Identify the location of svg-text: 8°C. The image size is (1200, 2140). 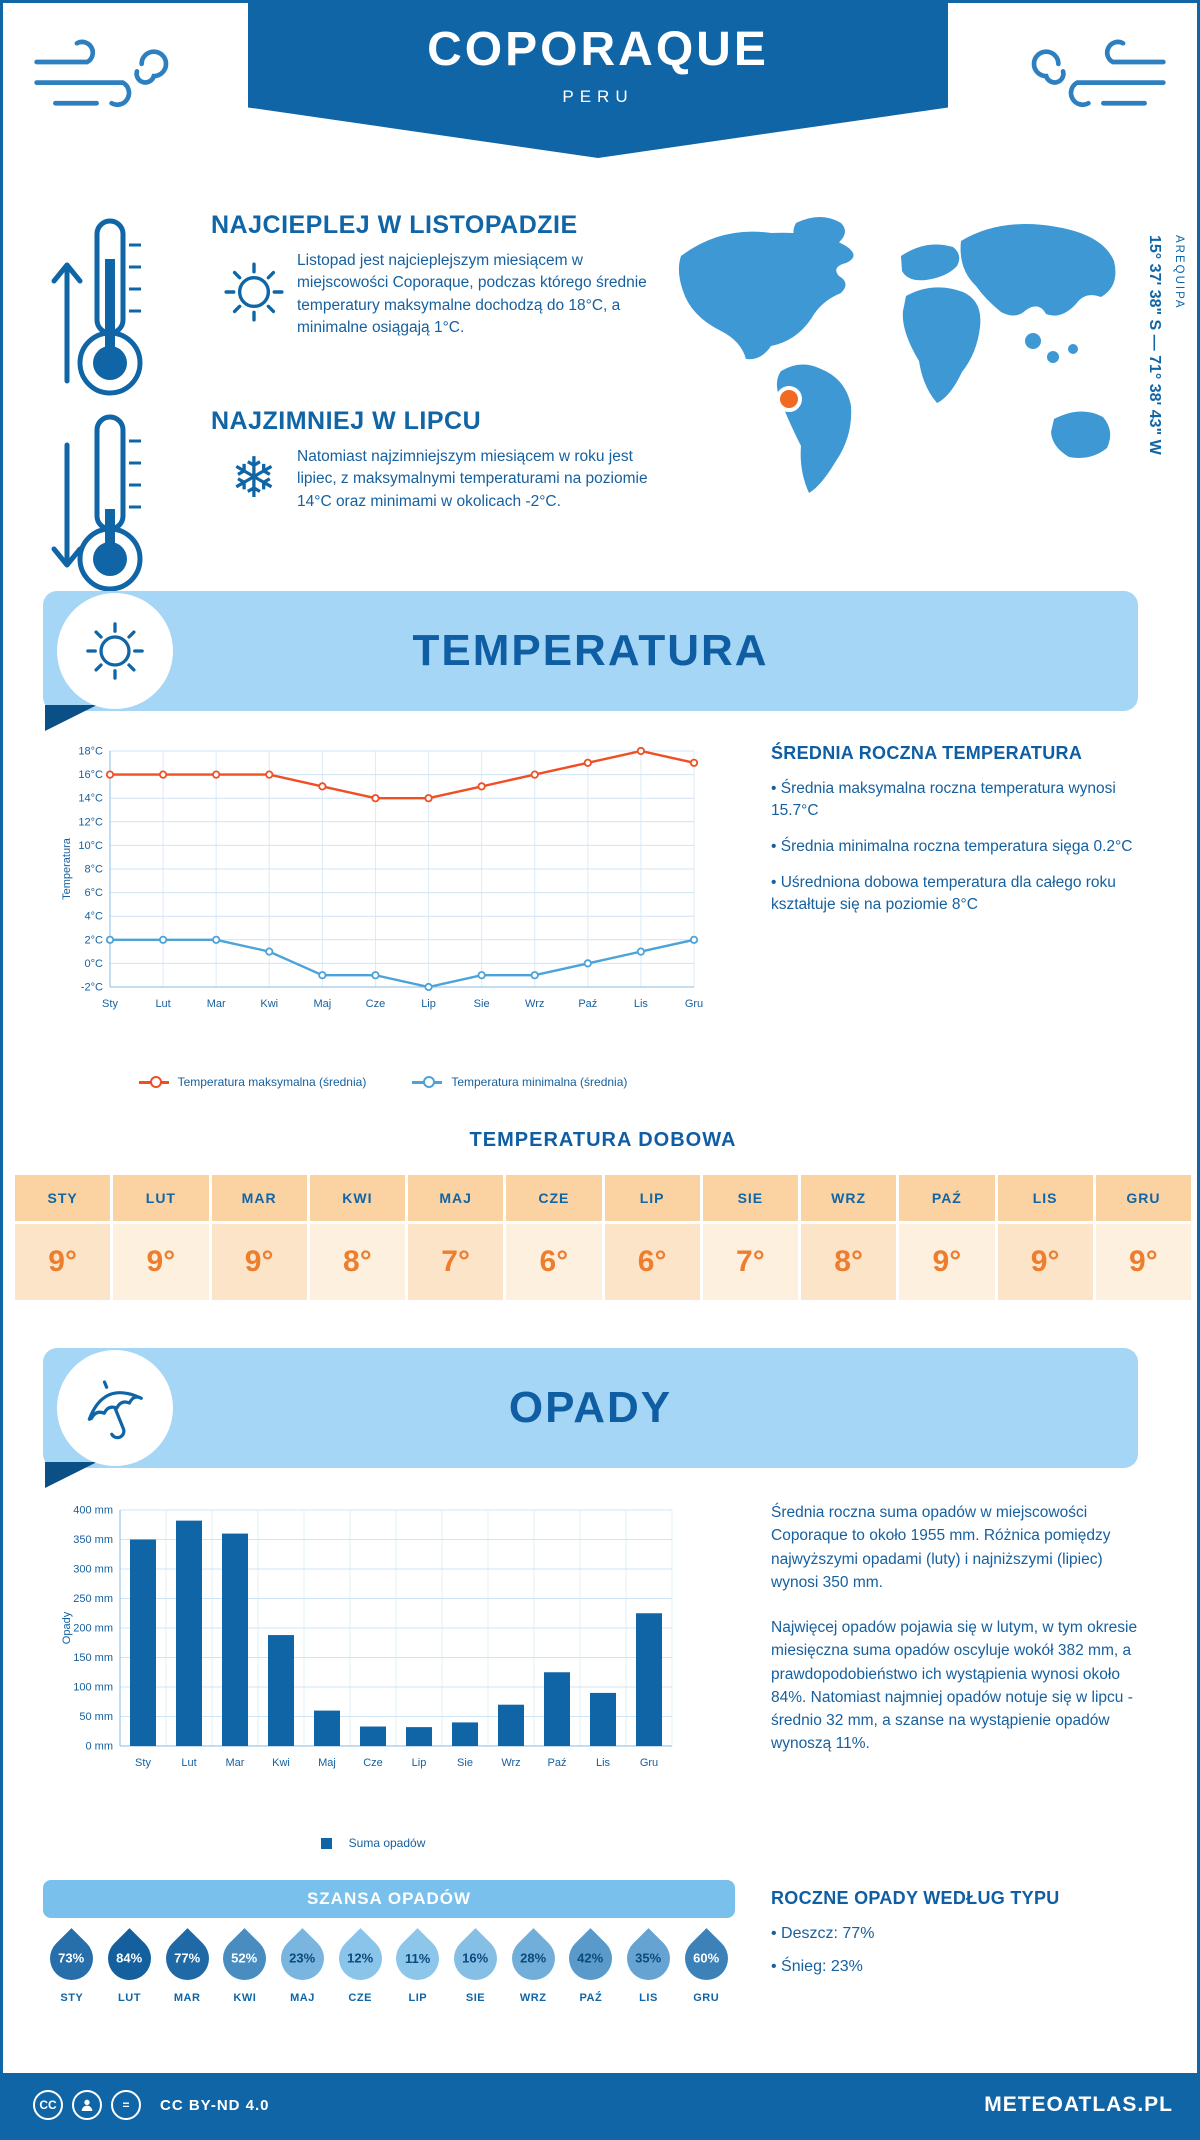
(94, 870).